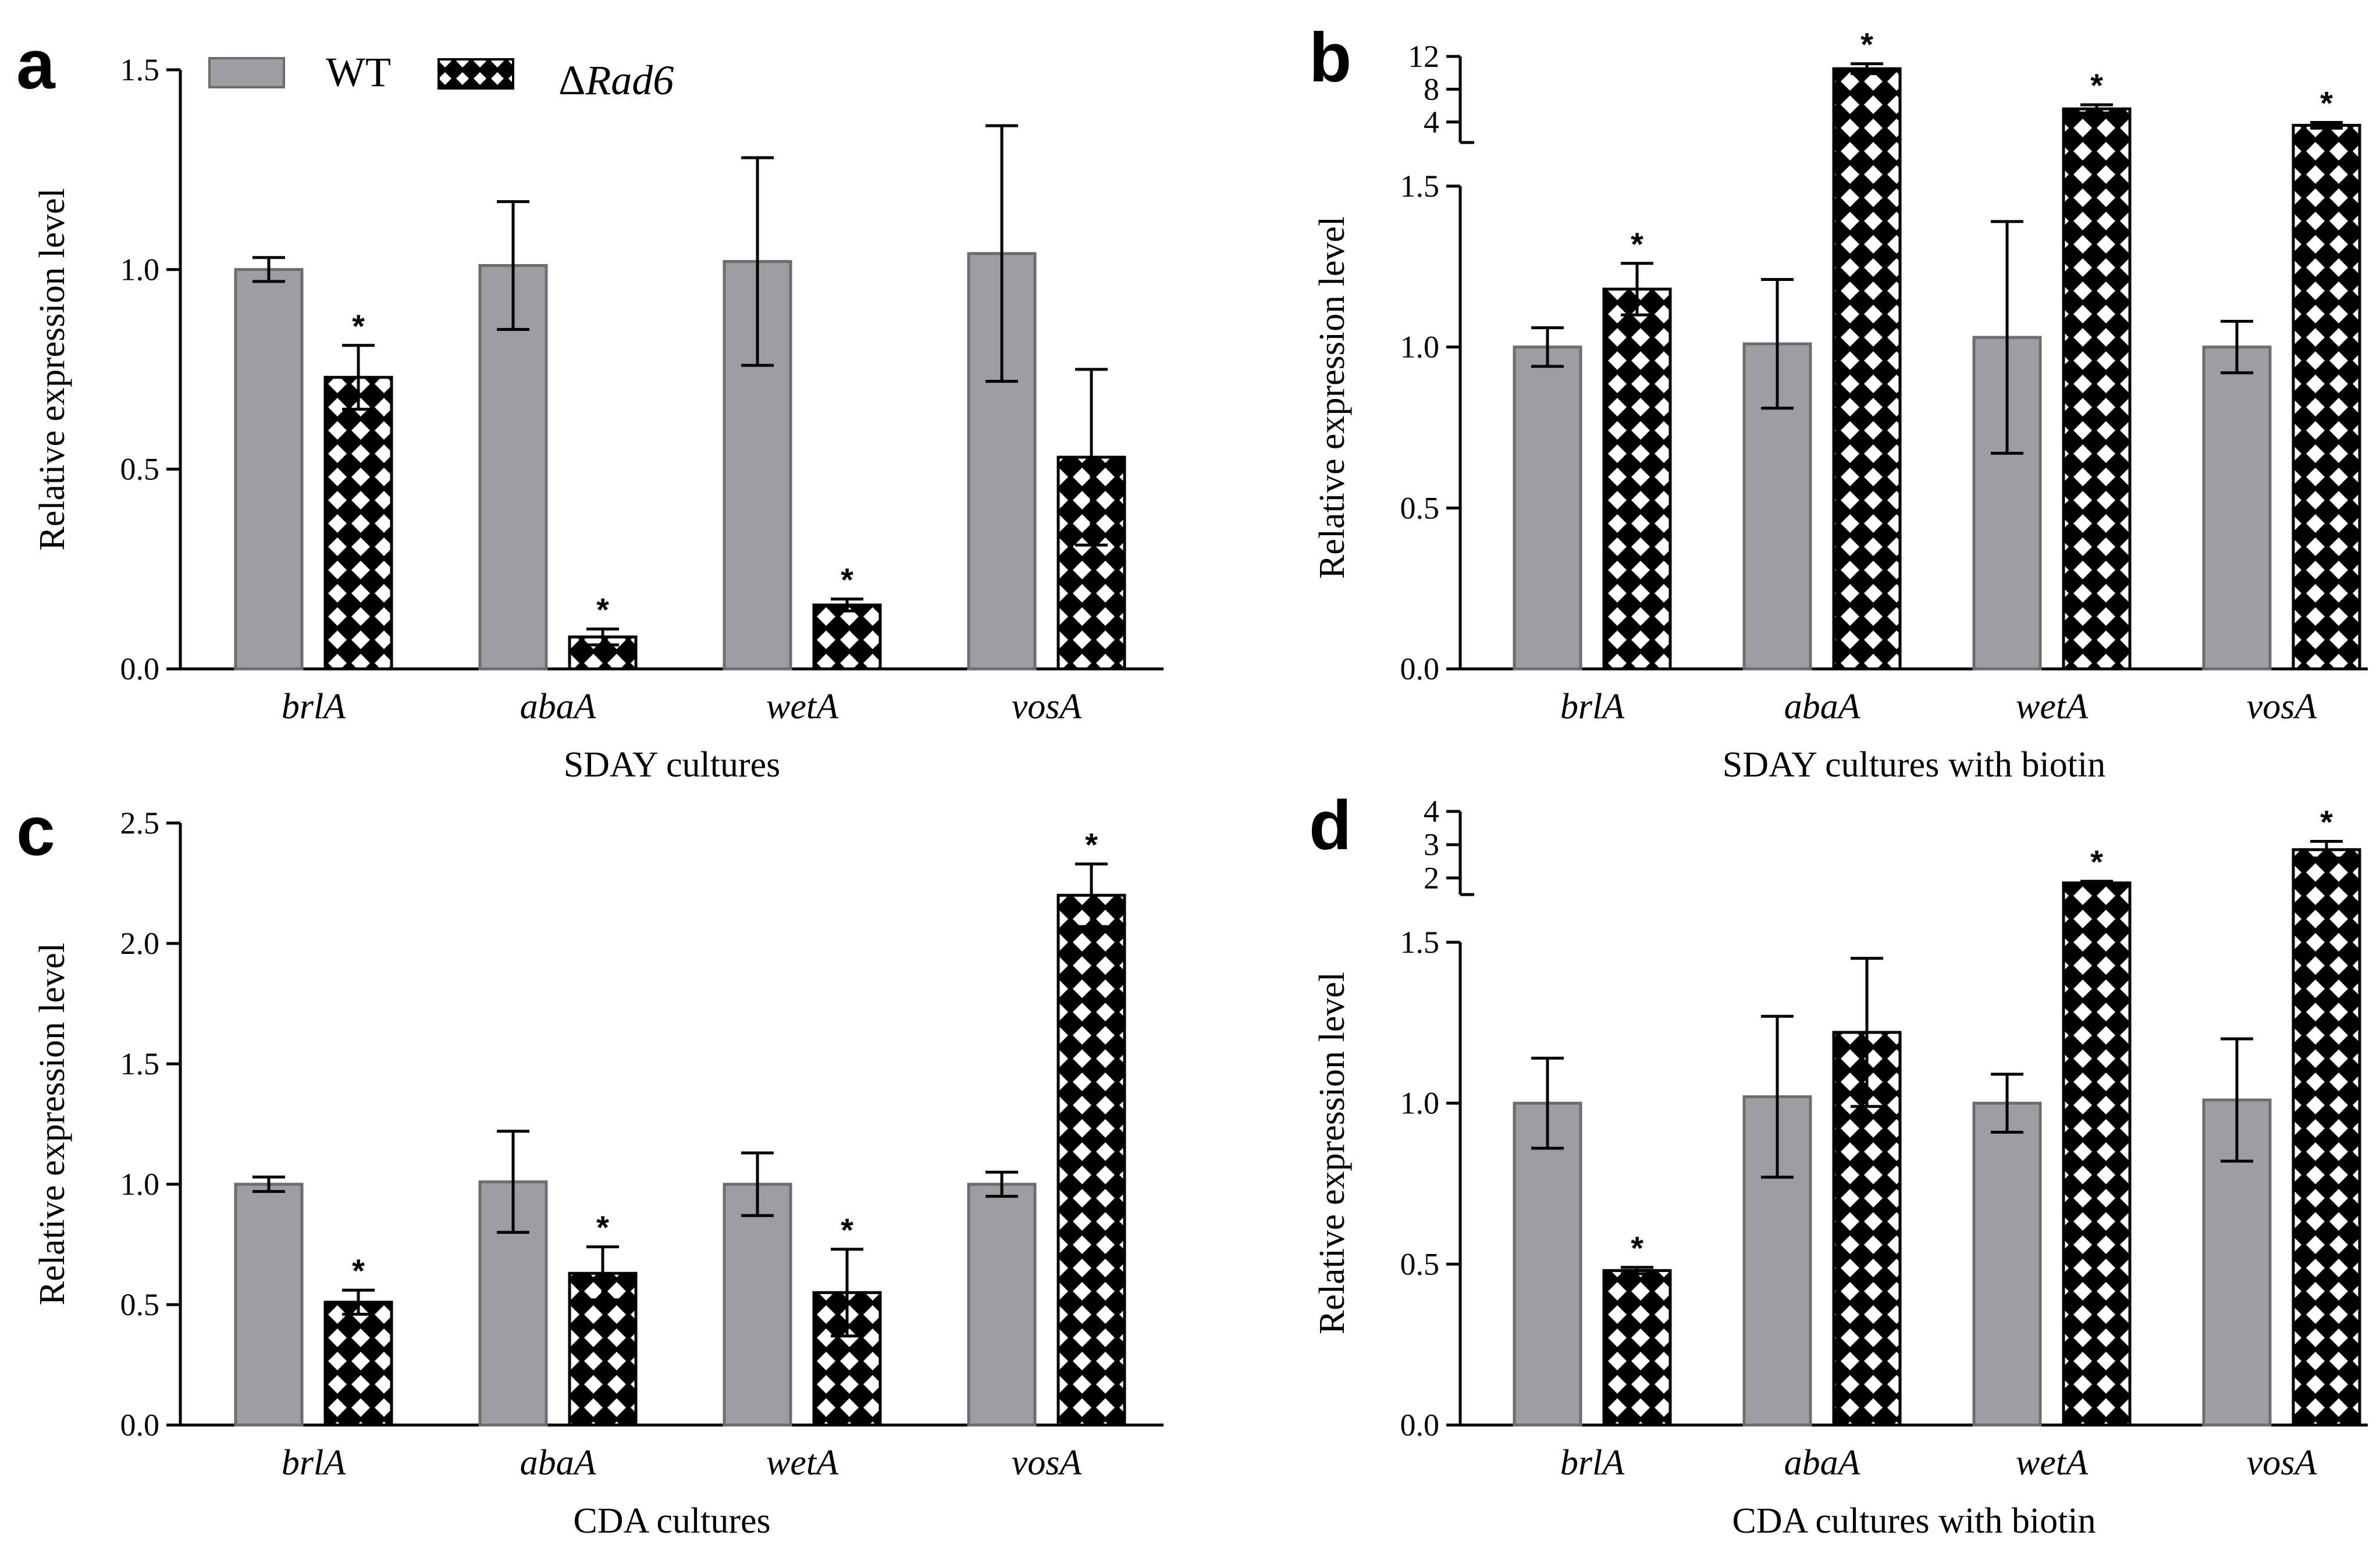 The width and height of the screenshot is (2380, 1553). I want to click on panel-d-category-label: wetA, so click(2052, 1463).